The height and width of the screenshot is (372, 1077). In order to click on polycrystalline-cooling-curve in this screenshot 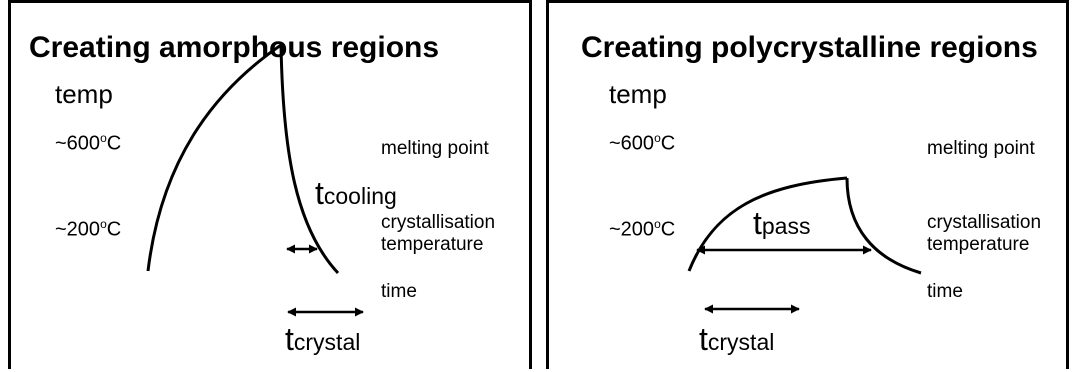, I will do `click(804, 245)`.